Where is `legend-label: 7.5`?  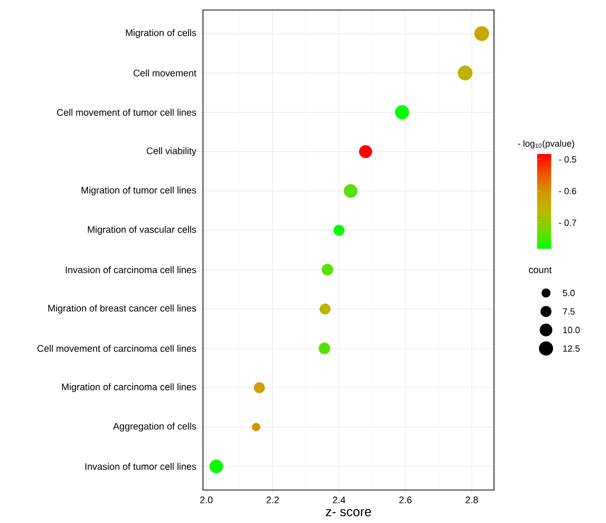
legend-label: 7.5 is located at coordinates (568, 311).